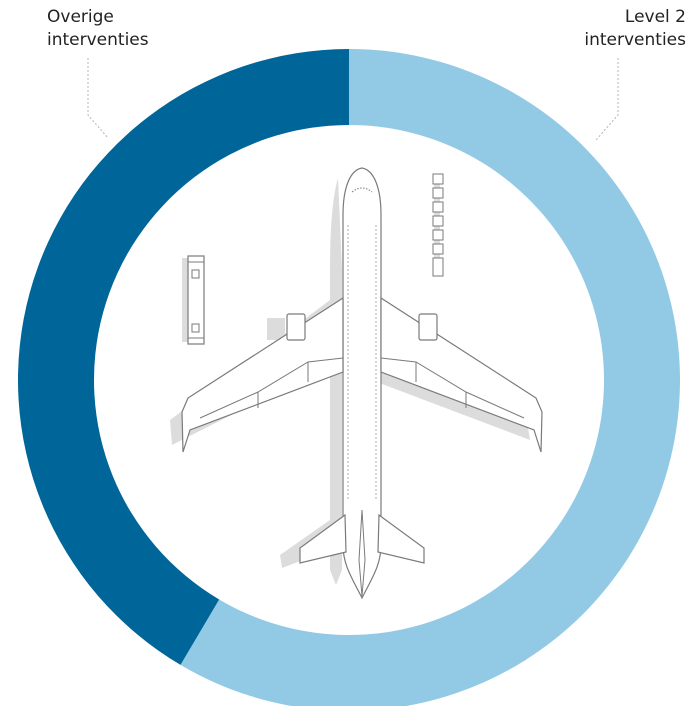 This screenshot has height=706, width=698. I want to click on leader-line-overige, so click(98, 98).